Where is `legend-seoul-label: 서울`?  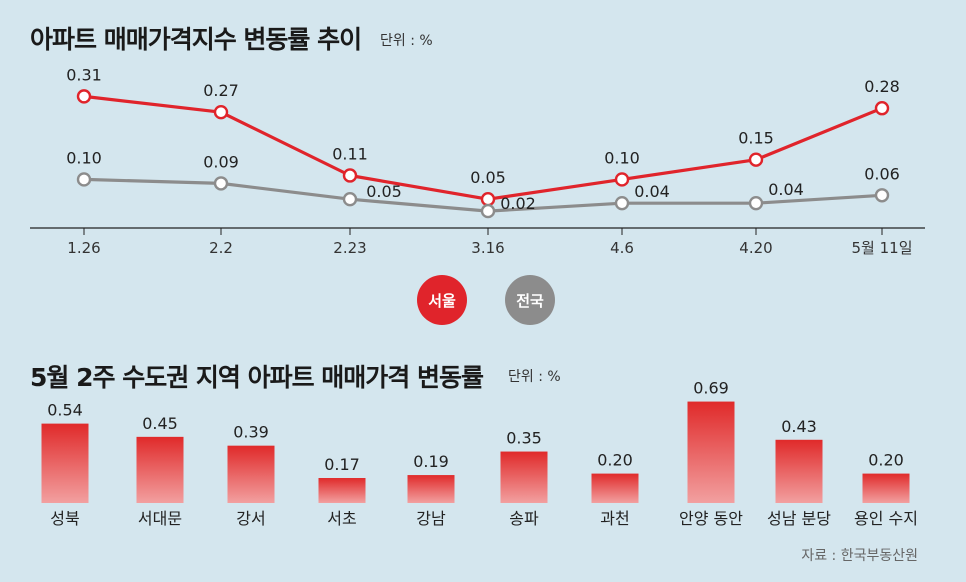
legend-seoul-label: 서울 is located at coordinates (442, 301).